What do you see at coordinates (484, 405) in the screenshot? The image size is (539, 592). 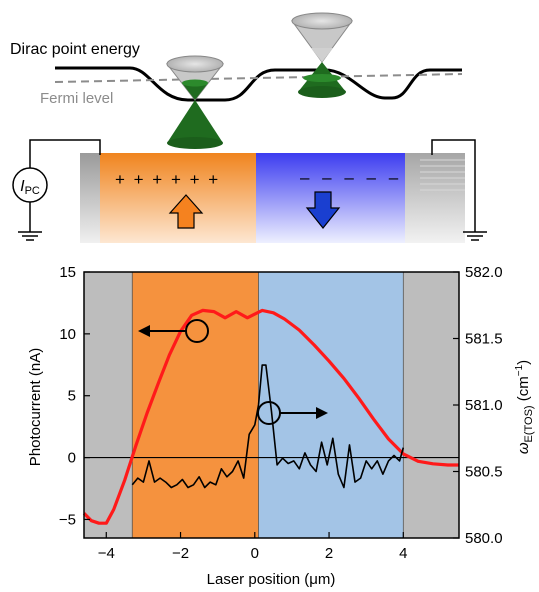 I see `y2-tick-label: 581.0` at bounding box center [484, 405].